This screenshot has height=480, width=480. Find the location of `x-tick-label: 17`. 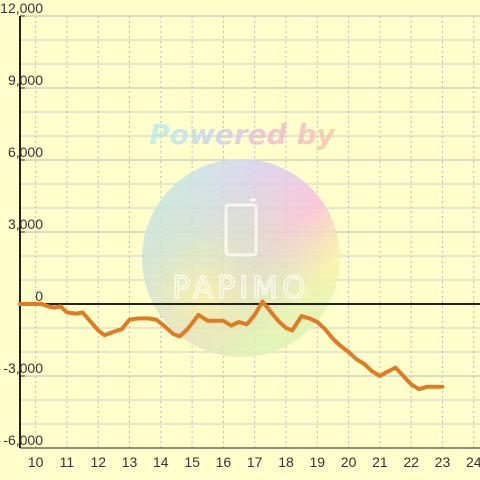

x-tick-label: 17 is located at coordinates (255, 462).